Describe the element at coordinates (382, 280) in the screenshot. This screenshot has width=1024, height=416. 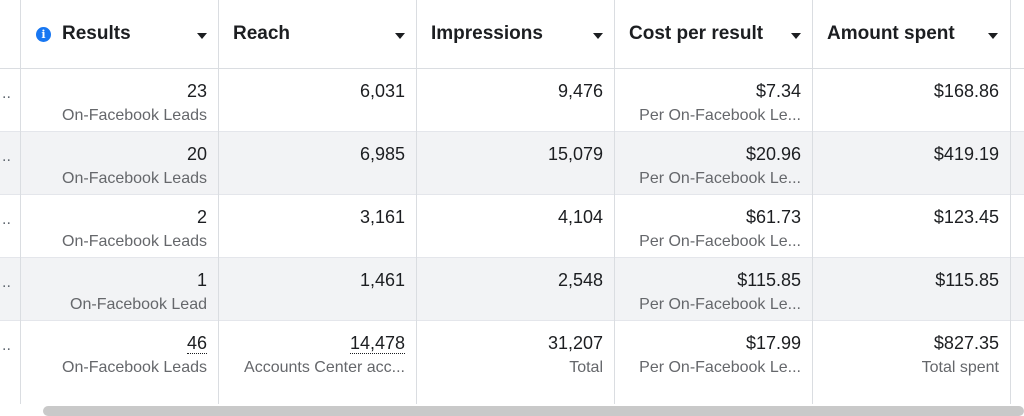
I see `reach-value: 1,461` at that location.